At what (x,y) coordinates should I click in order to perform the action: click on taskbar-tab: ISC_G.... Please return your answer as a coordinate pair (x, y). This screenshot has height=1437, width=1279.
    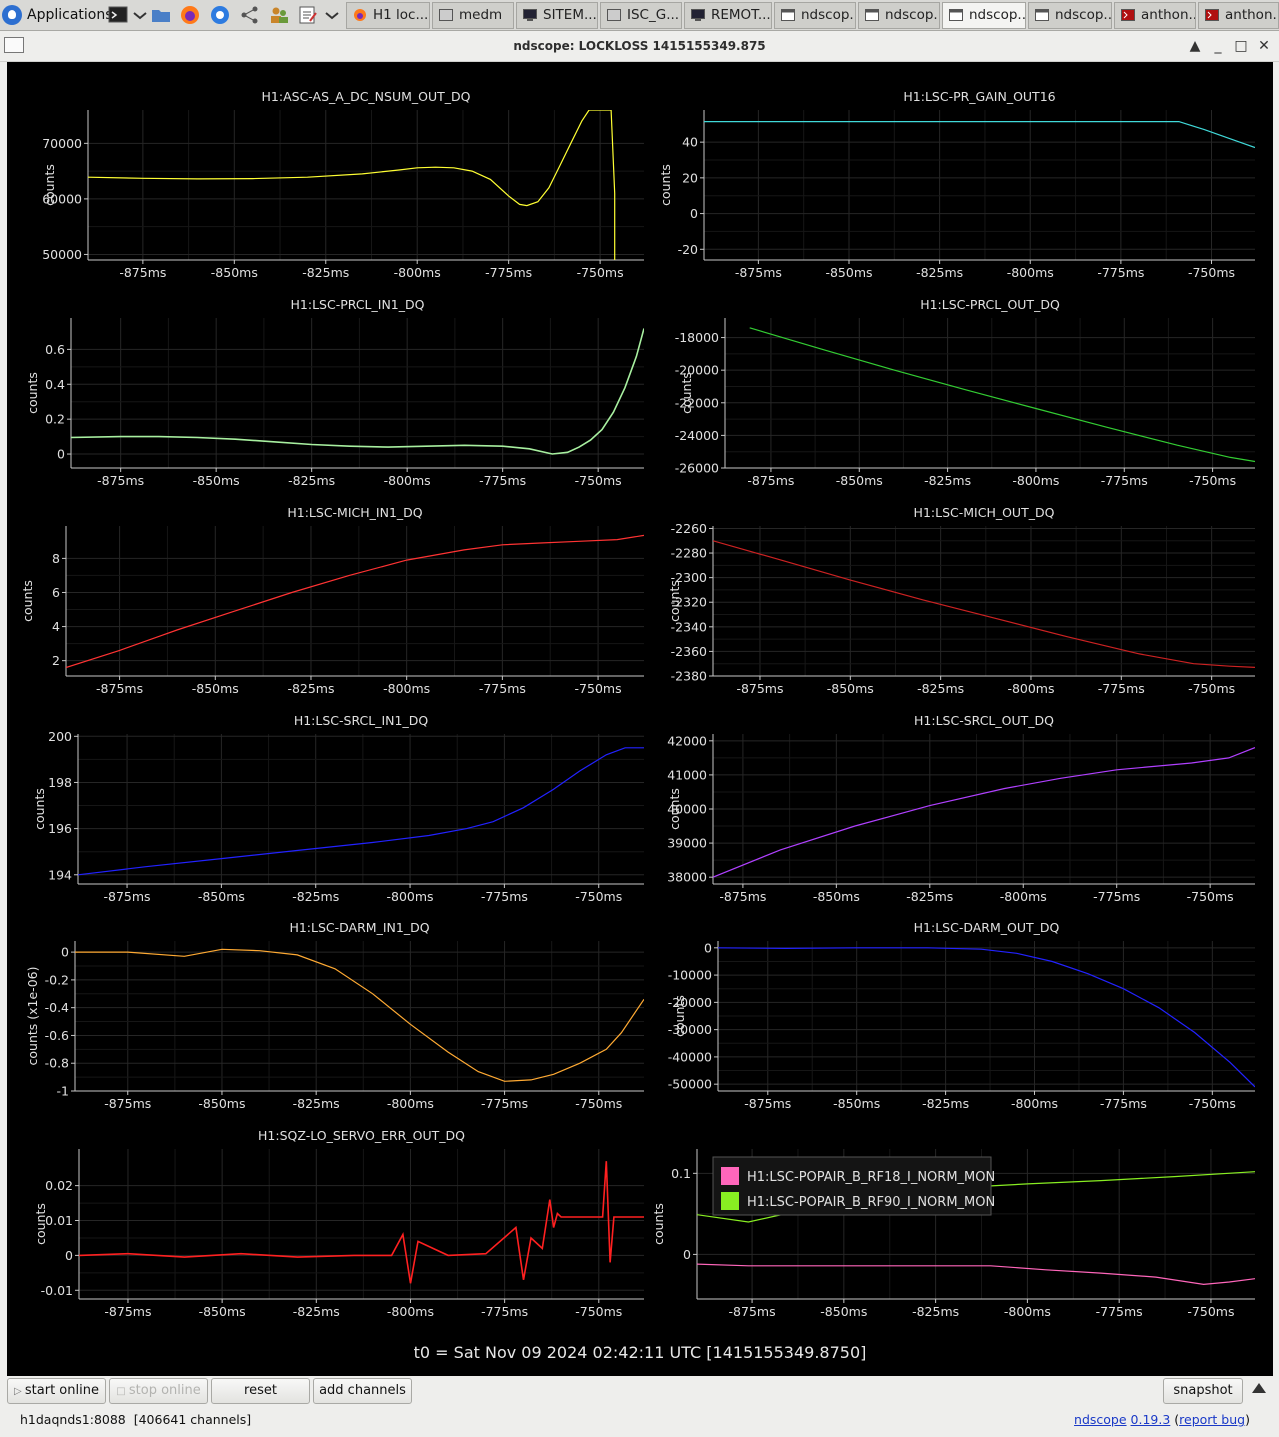
    Looking at the image, I should click on (641, 15).